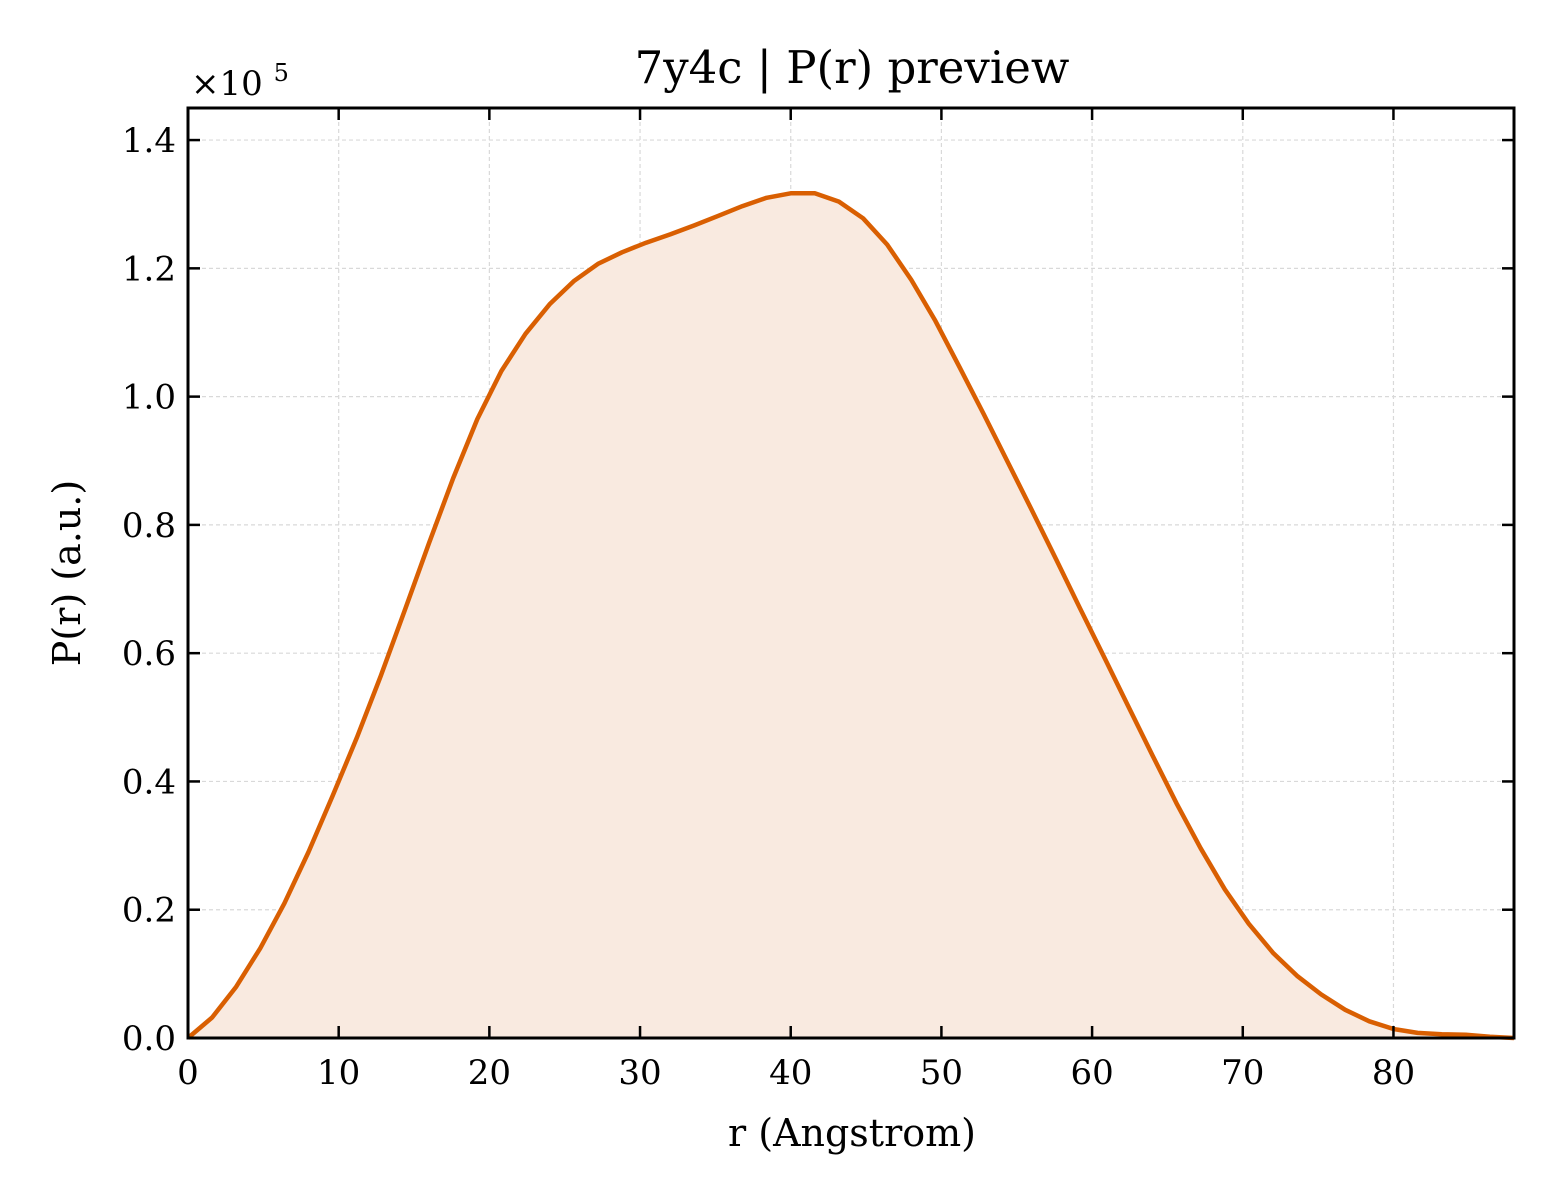  I want to click on y-tick-label: 1.4, so click(149, 141).